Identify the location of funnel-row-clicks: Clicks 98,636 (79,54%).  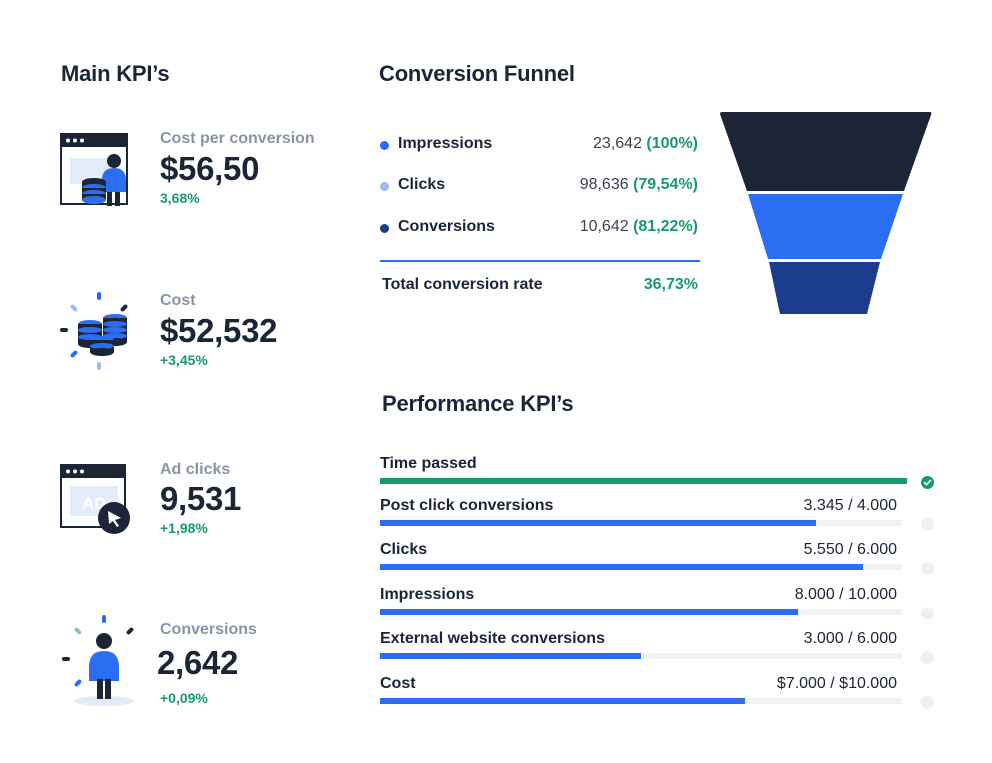
(539, 186).